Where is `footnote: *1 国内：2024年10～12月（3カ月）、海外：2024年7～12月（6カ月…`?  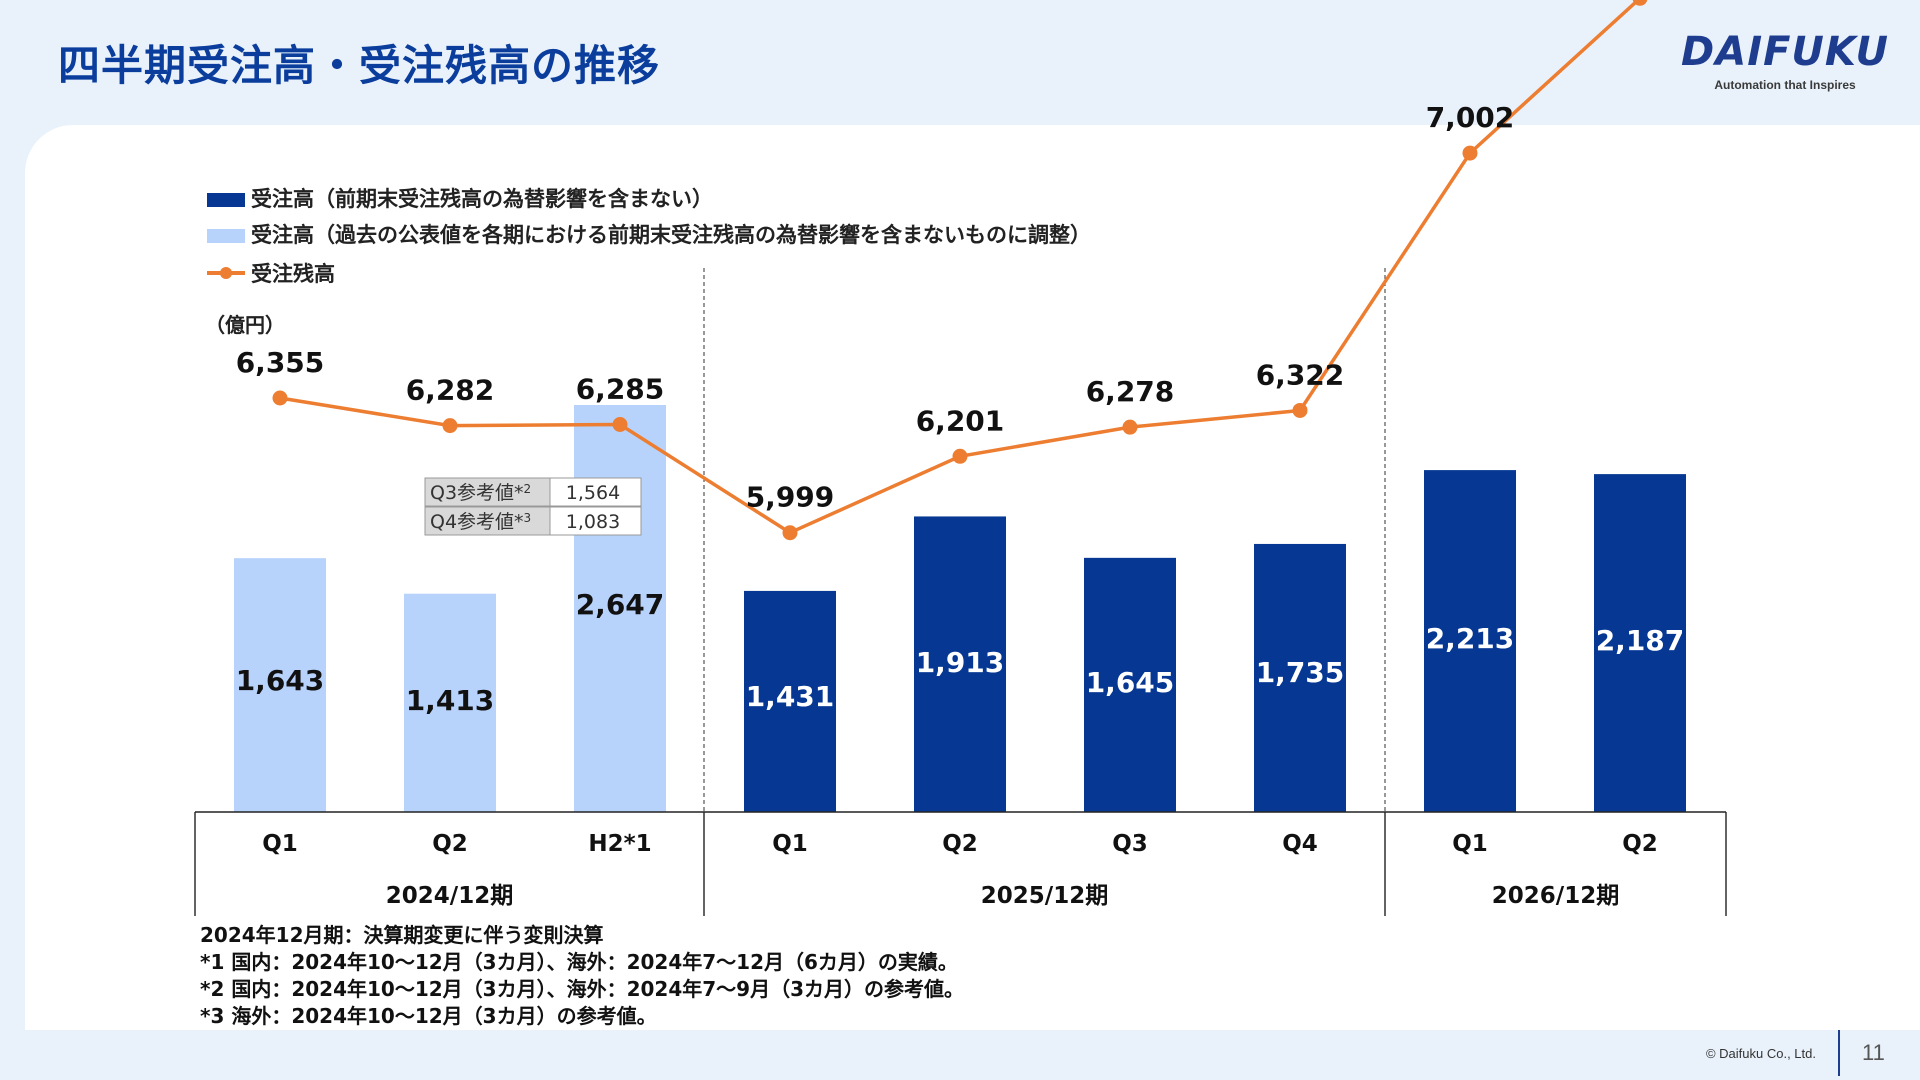 footnote: *1 国内：2024年10～12月（3カ月）、海外：2024年7～12月（6カ月… is located at coordinates (579, 962).